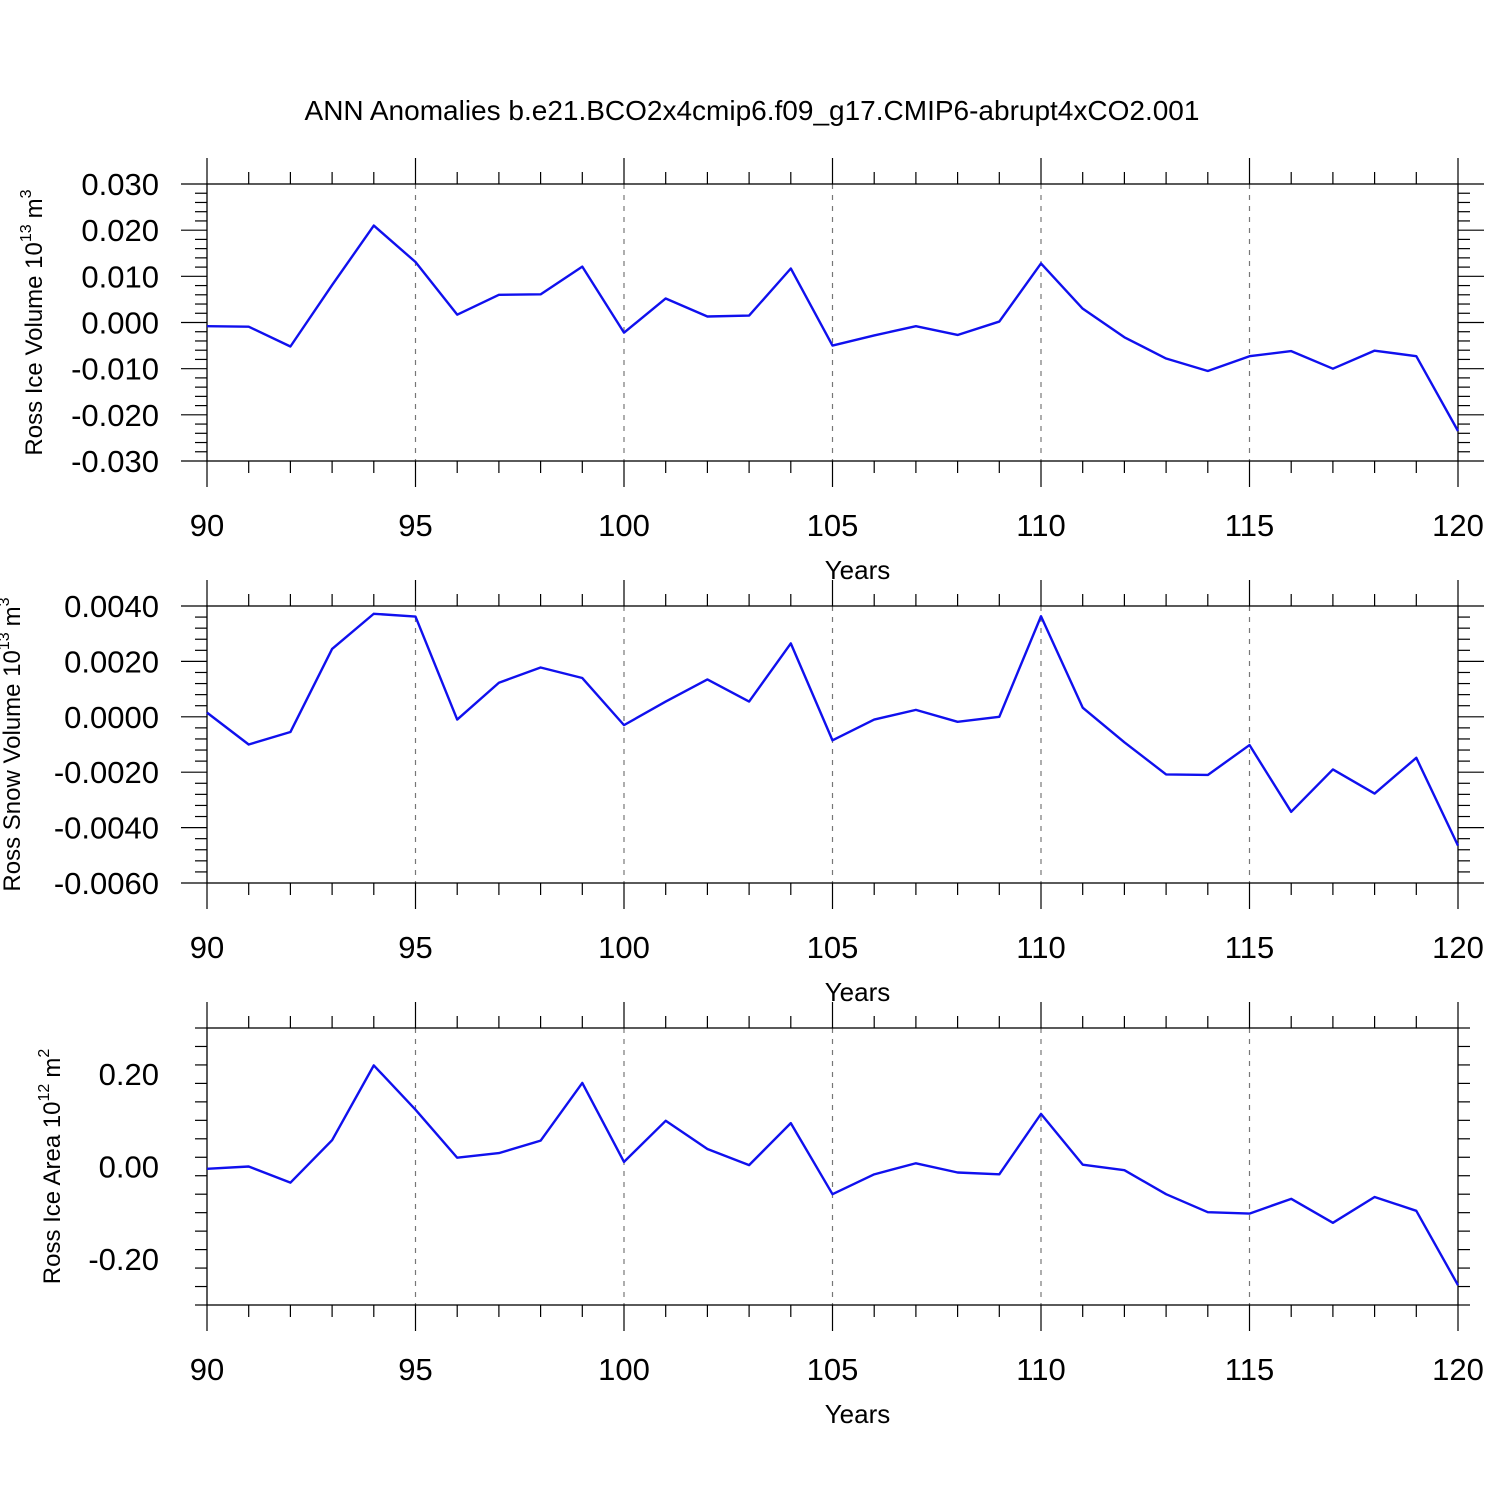 This screenshot has height=1500, width=1500. I want to click on y-tick-label: 0.0040, so click(111, 606).